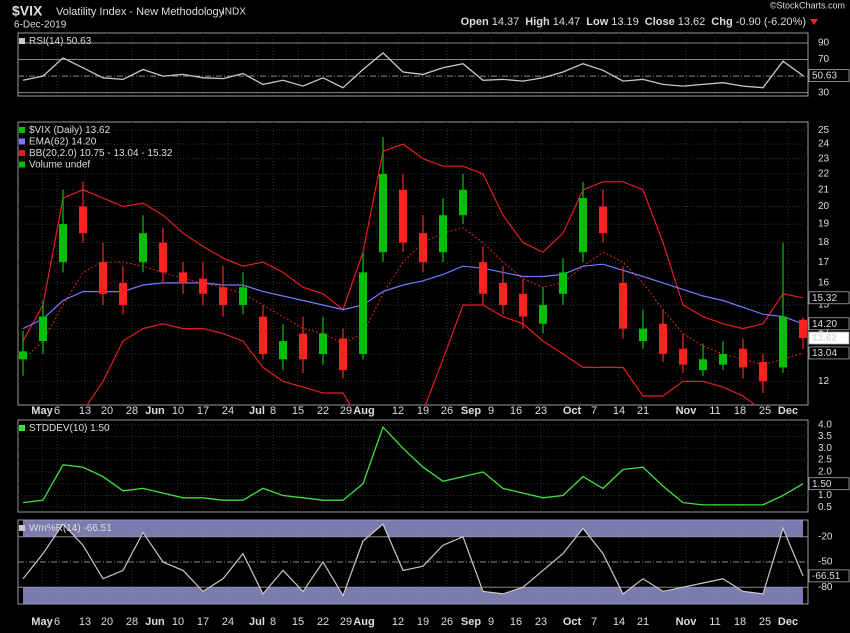 Image resolution: width=850 pixels, height=633 pixels. I want to click on quote-value: 14.47, so click(567, 22).